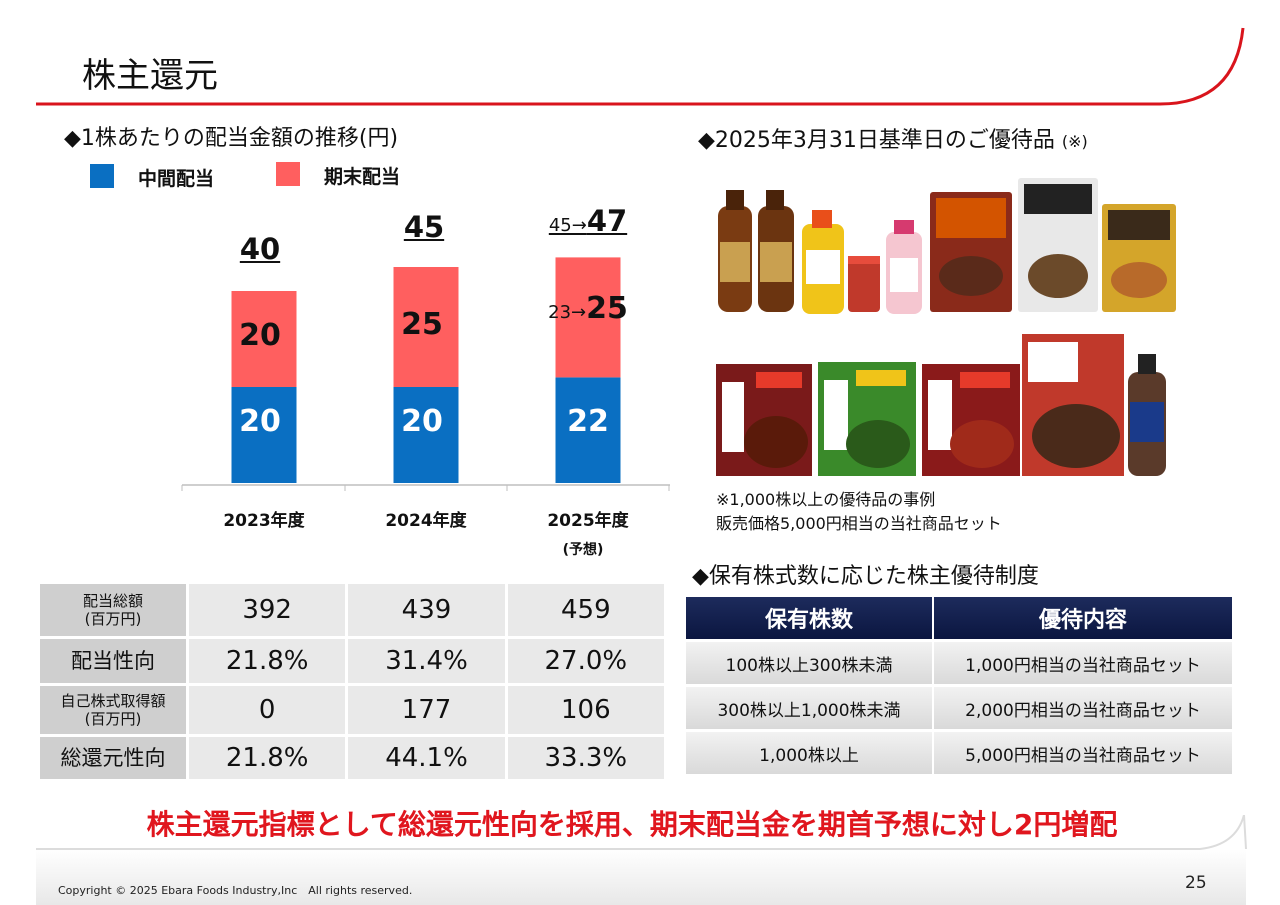 The image size is (1280, 905). I want to click on footer-band, so click(641, 860).